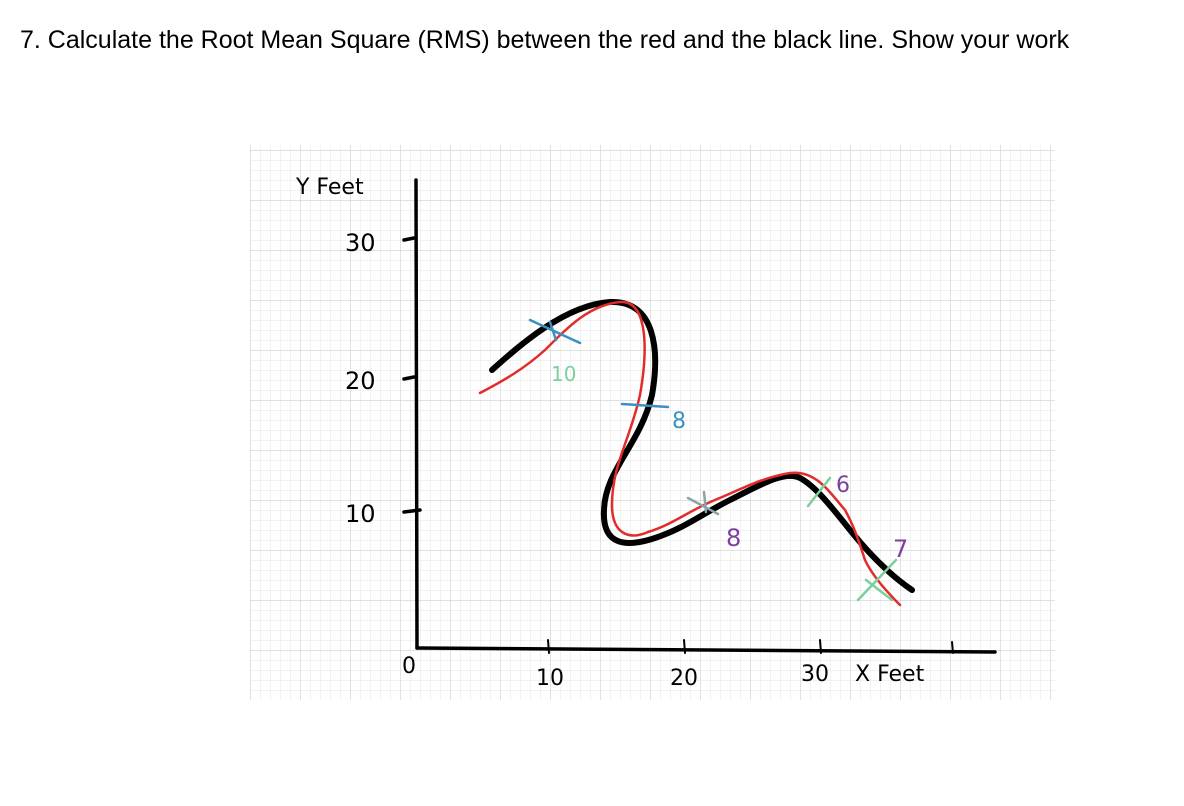 Image resolution: width=1184 pixels, height=806 pixels. I want to click on x-axis-line, so click(706, 650).